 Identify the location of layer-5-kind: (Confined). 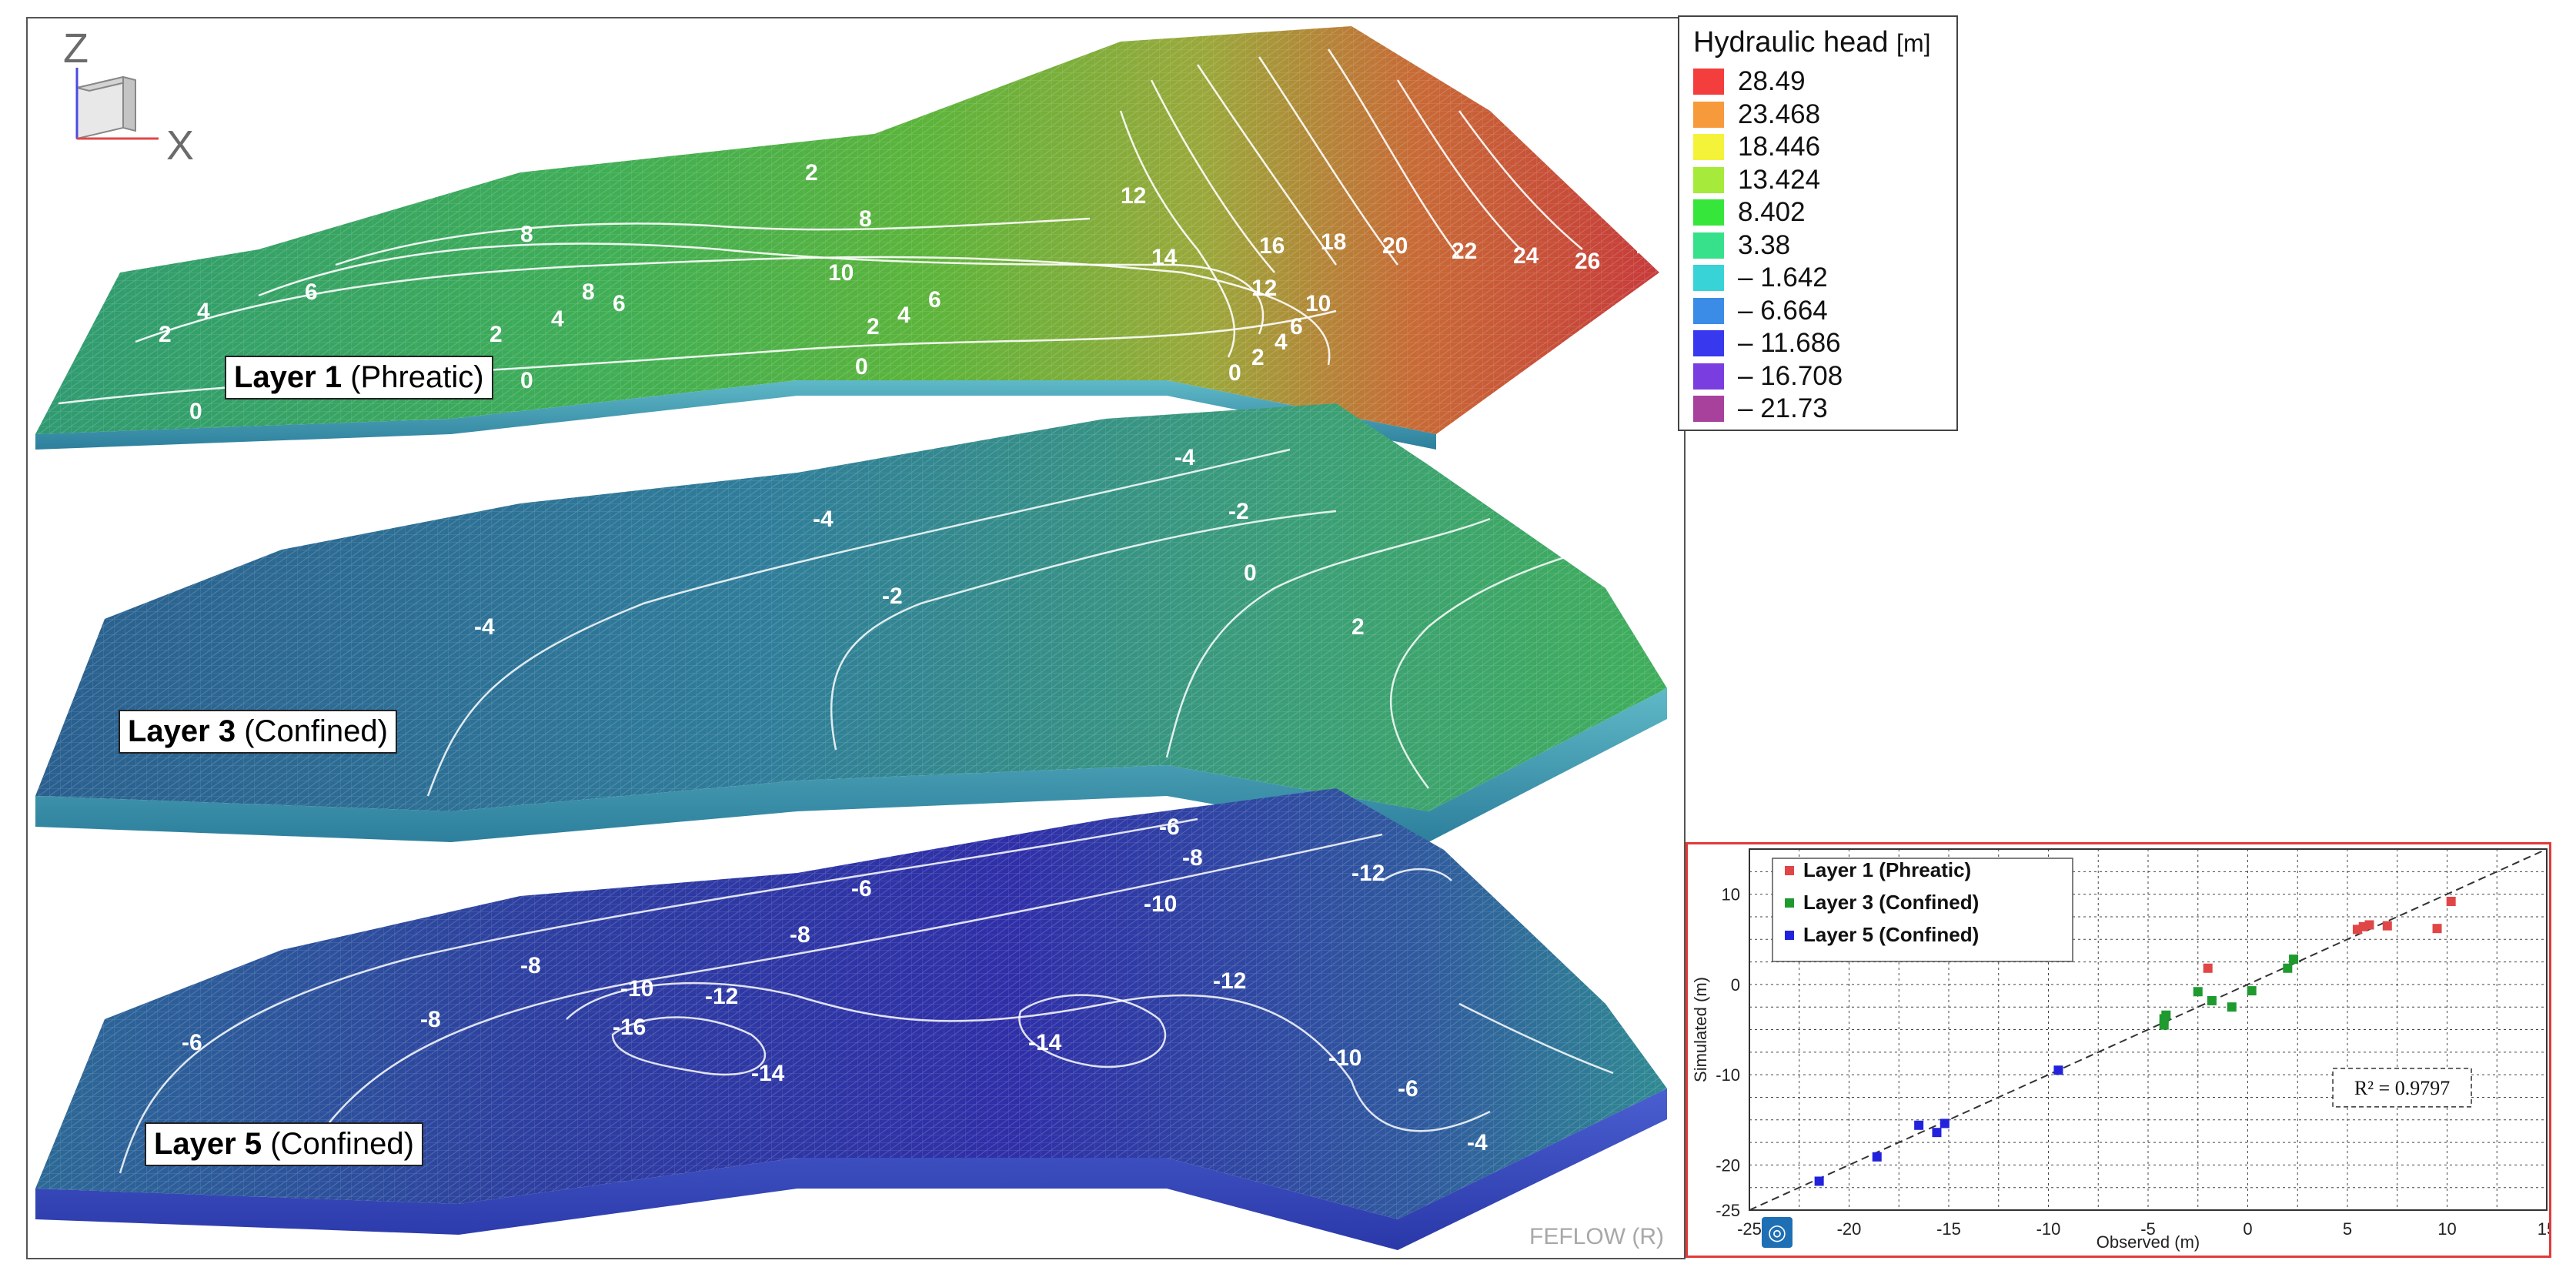
(342, 1144).